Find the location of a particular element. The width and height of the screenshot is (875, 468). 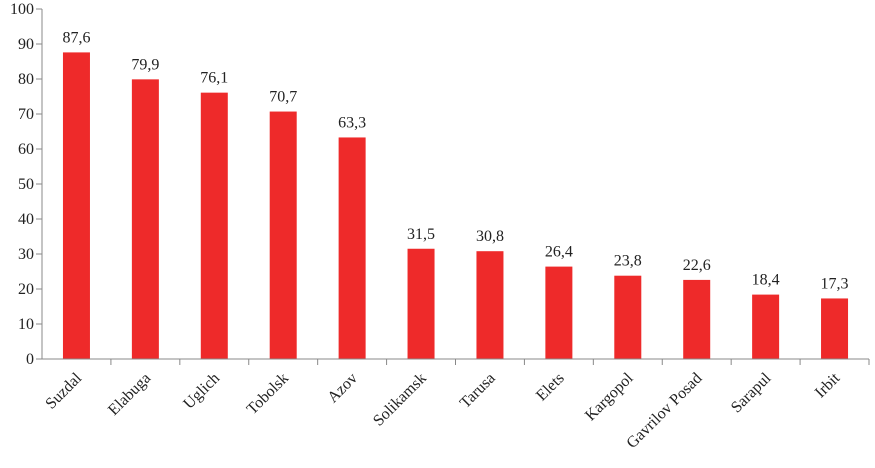

x-tick-label: Sarapul is located at coordinates (751, 392).